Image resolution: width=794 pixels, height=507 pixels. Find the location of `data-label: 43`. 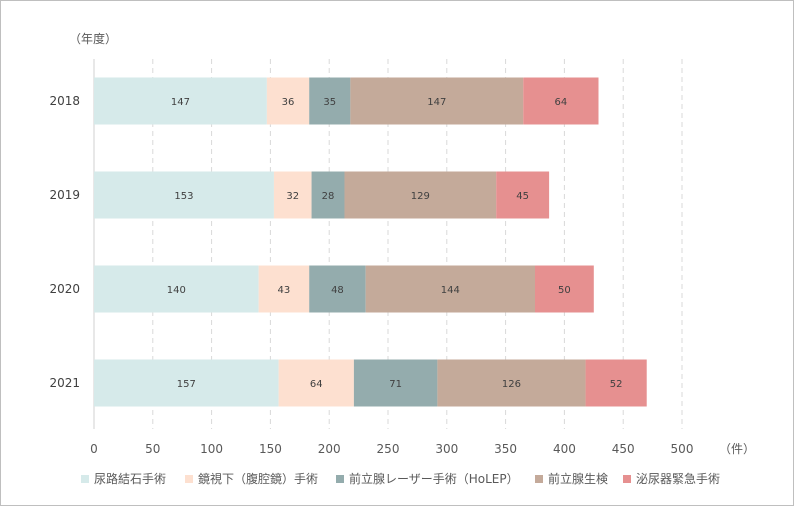

data-label: 43 is located at coordinates (284, 290).